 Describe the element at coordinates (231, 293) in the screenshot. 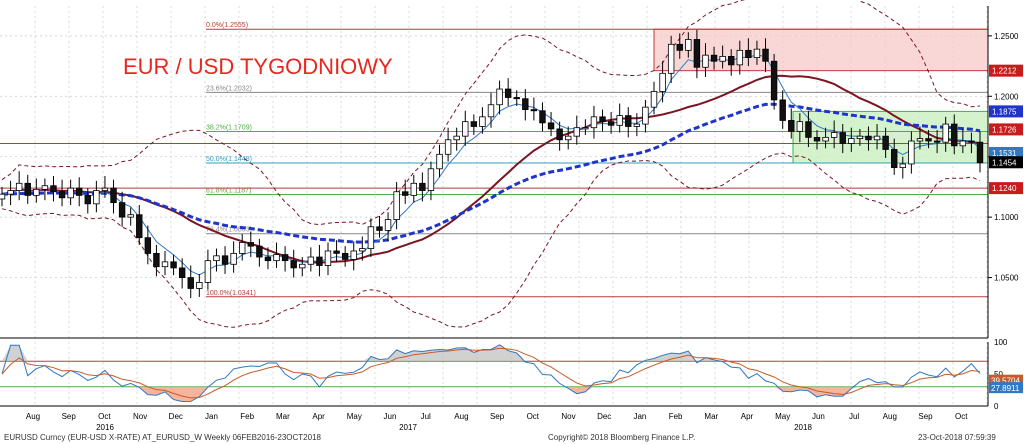

I see `fib-label: 100.0%(1.0341)` at that location.